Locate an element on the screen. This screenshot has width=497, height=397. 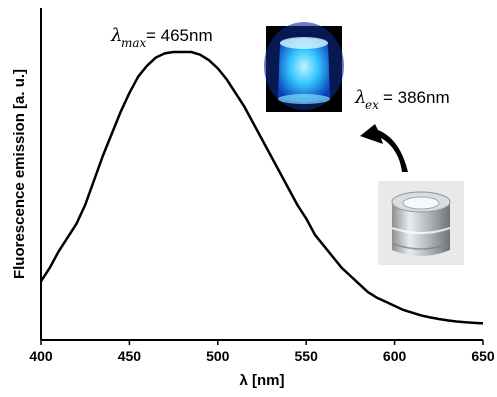
lambda-max-annotation: λ max = 465nm is located at coordinates (161, 37).